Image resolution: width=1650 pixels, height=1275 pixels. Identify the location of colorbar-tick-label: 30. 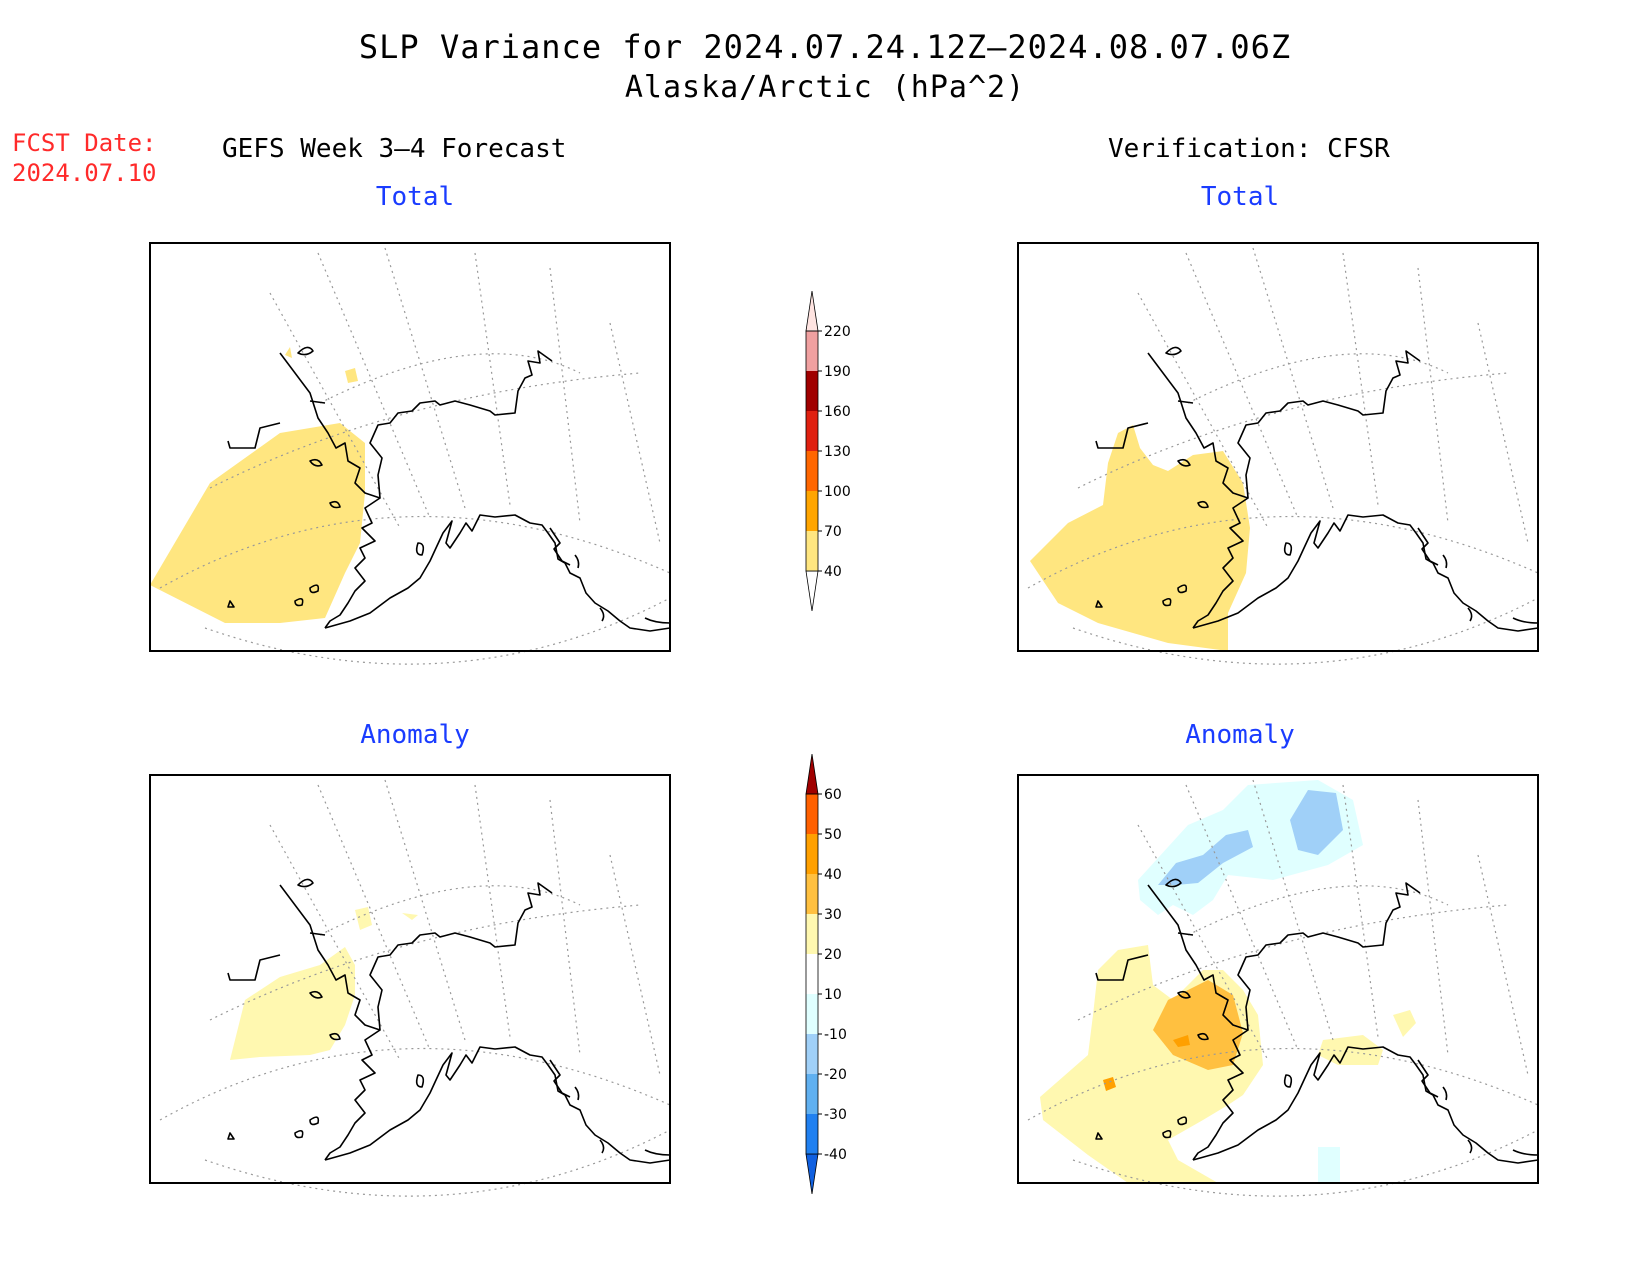
(833, 915).